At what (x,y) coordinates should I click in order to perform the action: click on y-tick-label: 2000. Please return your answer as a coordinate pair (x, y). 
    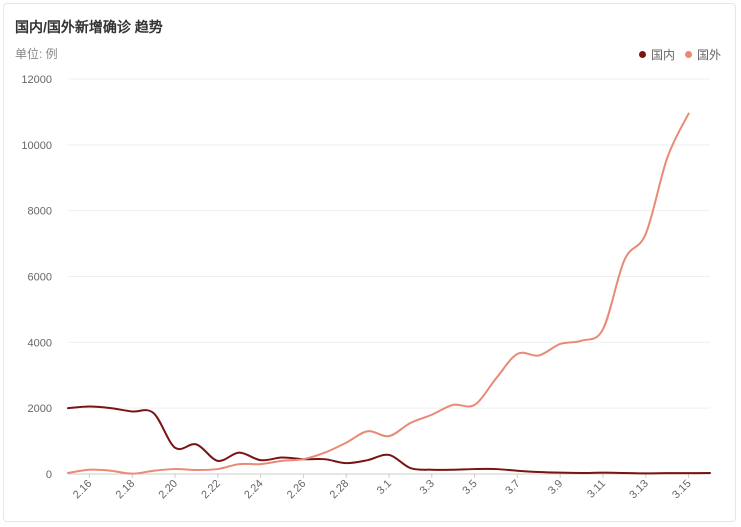
    Looking at the image, I should click on (40, 409).